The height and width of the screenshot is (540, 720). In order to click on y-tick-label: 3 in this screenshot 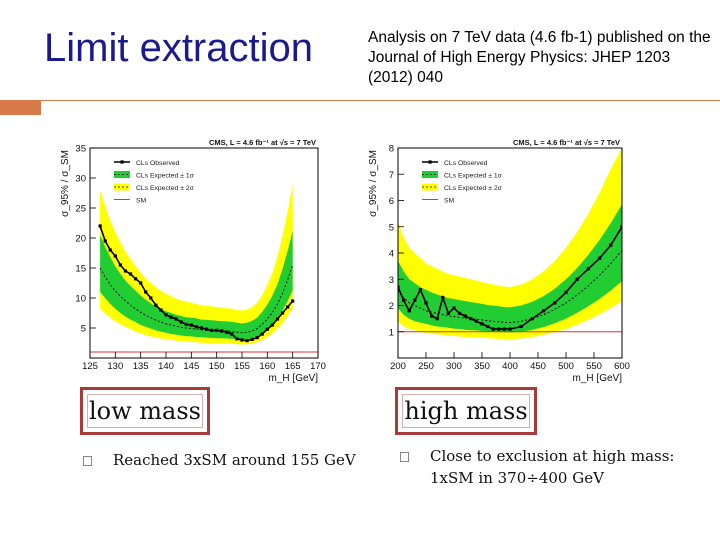, I will do `click(391, 280)`.